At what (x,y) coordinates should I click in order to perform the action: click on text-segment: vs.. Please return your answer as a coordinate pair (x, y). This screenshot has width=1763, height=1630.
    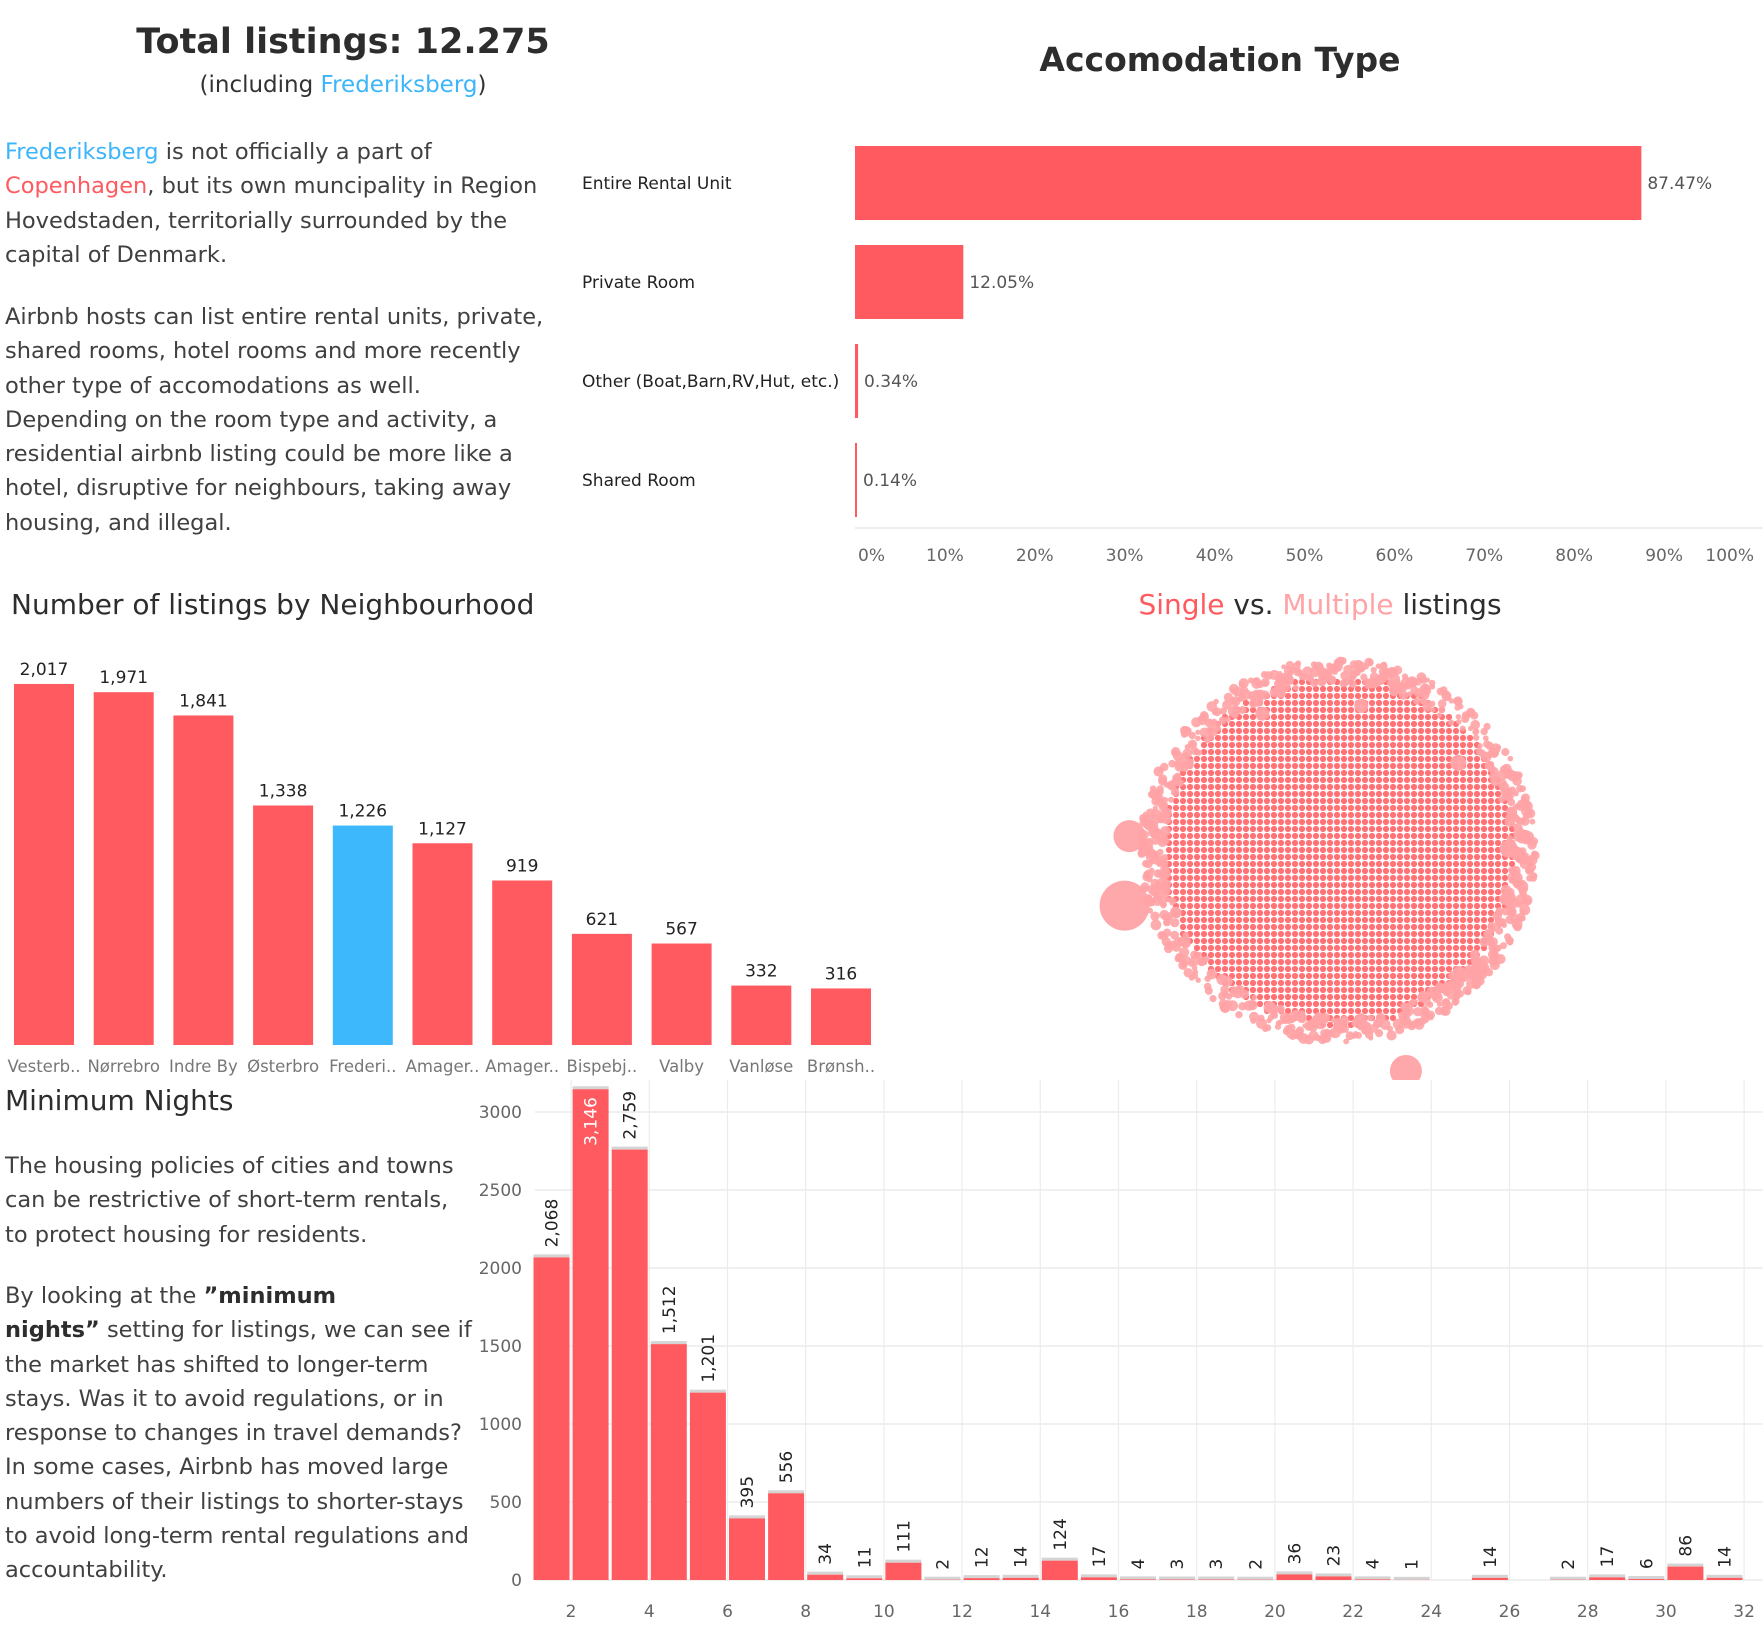
    Looking at the image, I should click on (1253, 604).